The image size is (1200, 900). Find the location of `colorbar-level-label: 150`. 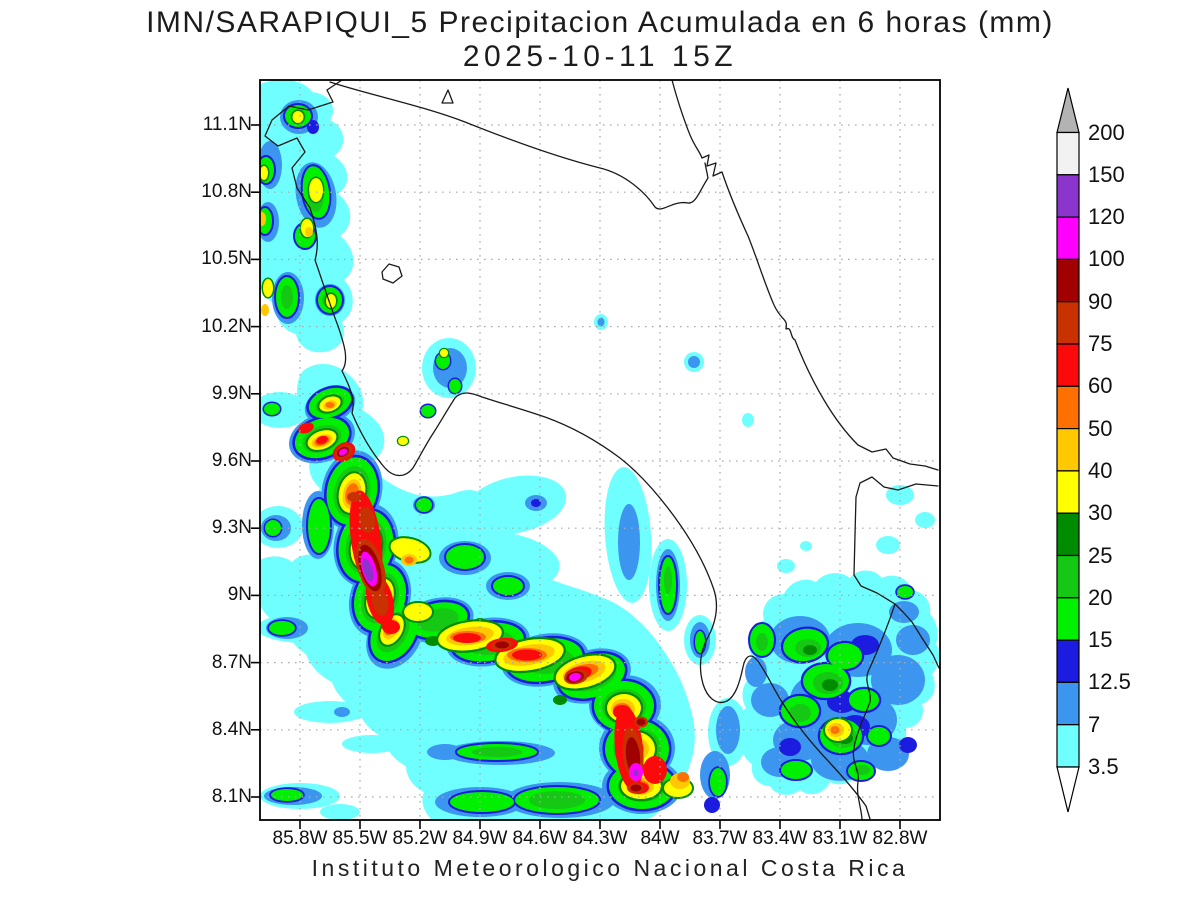

colorbar-level-label: 150 is located at coordinates (1106, 174).